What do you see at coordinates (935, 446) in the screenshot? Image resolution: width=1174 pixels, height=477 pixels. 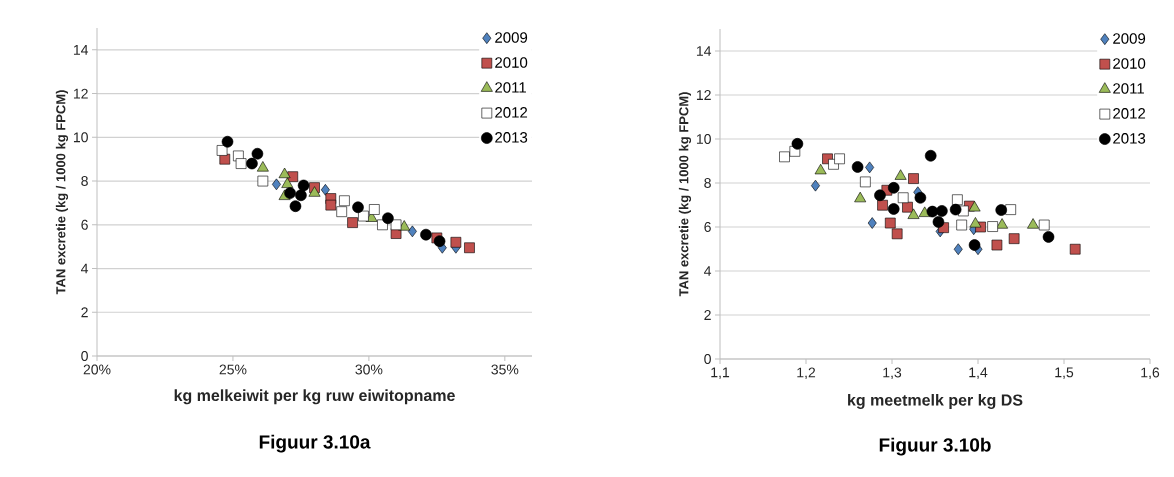 I see `text: Figuur 3.10b` at bounding box center [935, 446].